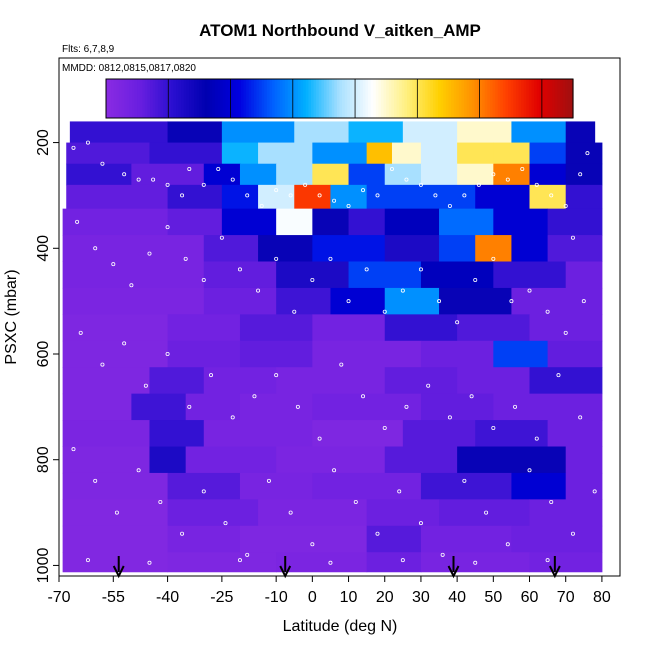 This screenshot has width=650, height=650. What do you see at coordinates (43, 459) in the screenshot?
I see `y-tick-label: 800` at bounding box center [43, 459].